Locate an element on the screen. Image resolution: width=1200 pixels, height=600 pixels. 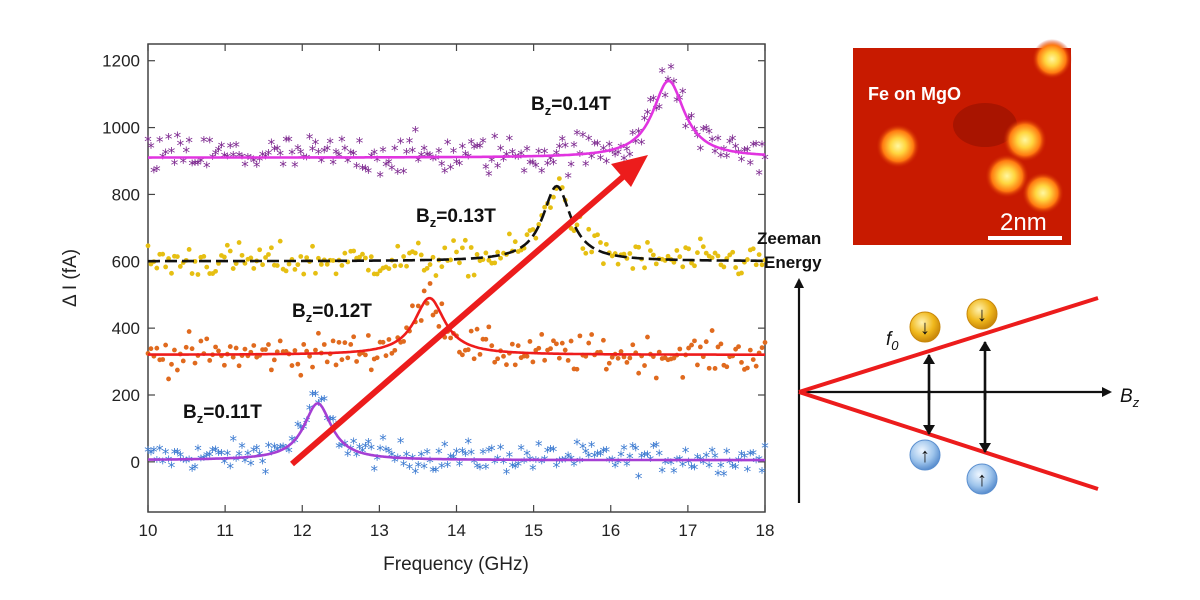
stm-scale-label: 2nm is located at coordinates (1023, 222).